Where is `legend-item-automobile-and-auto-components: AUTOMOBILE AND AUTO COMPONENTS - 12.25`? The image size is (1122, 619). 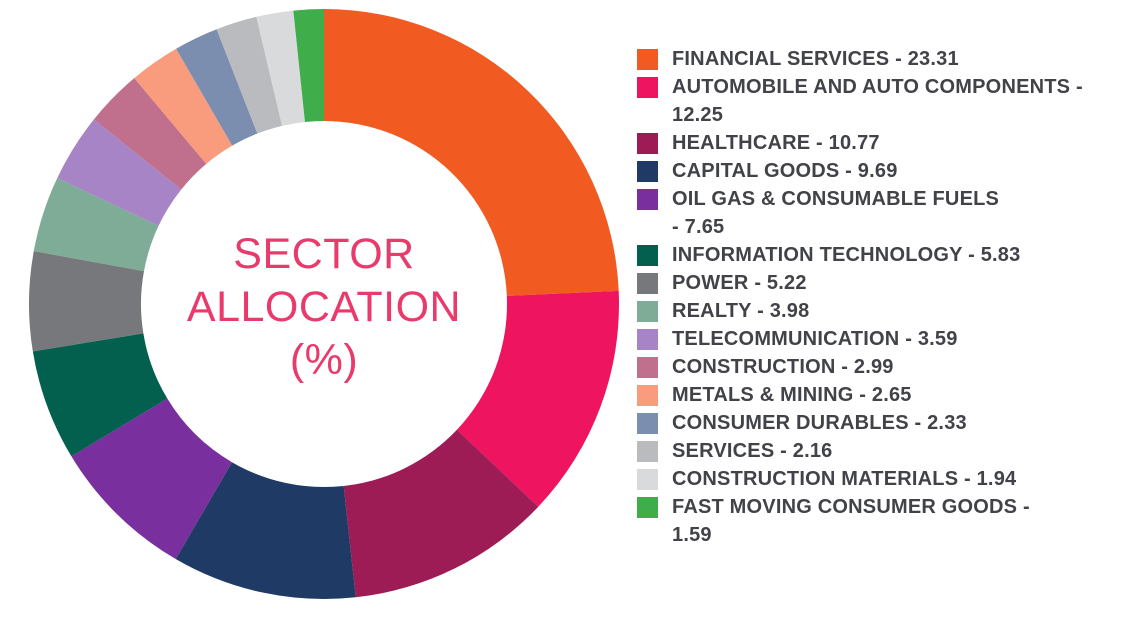 legend-item-automobile-and-auto-components: AUTOMOBILE AND AUTO COMPONENTS - 12.25 is located at coordinates (873, 101).